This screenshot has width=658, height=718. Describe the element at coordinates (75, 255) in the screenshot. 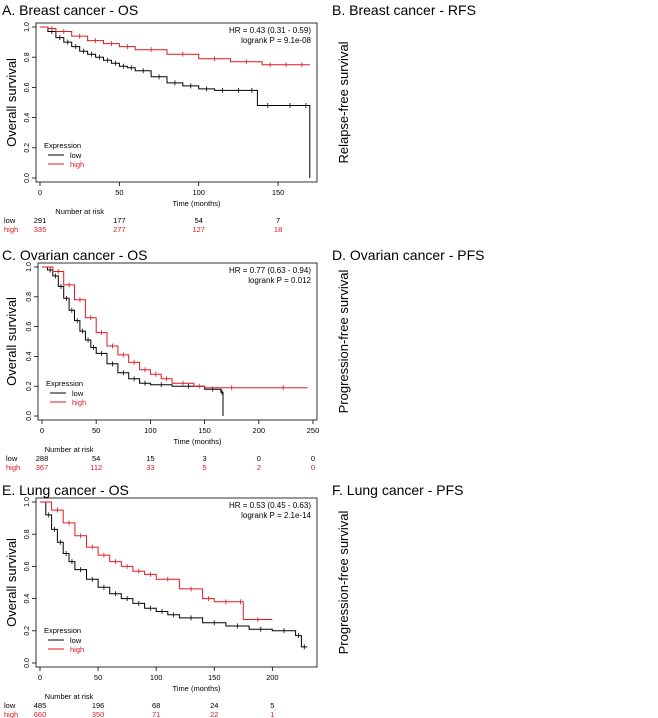

I see `panel-title: C. Ovarian cancer - OS` at that location.